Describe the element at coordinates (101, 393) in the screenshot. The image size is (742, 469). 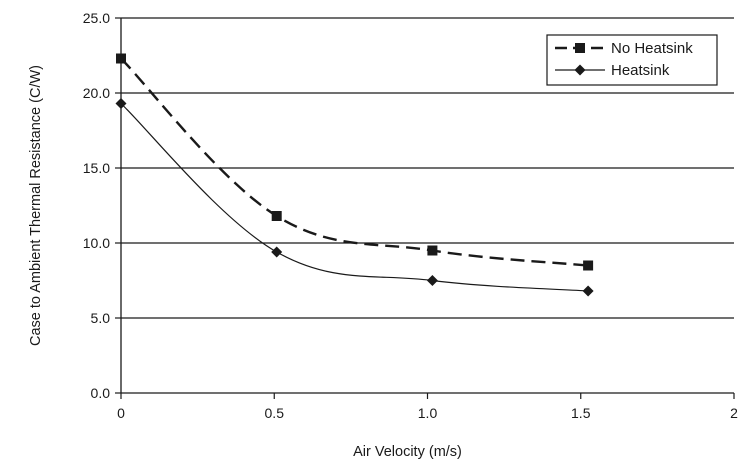
I see `y-tick-label-0: 0.0` at that location.